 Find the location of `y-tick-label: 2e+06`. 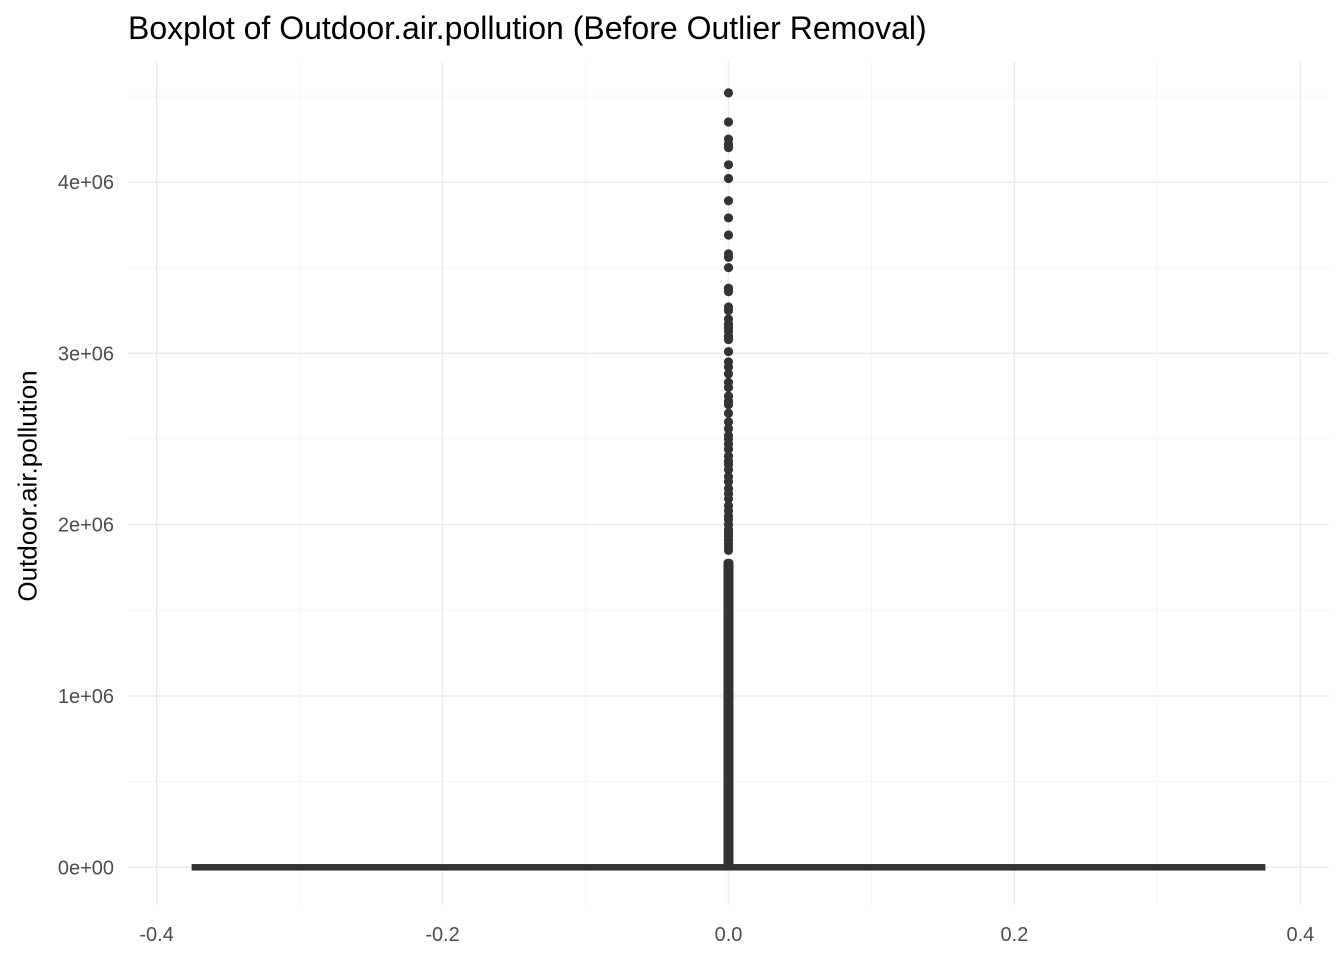

y-tick-label: 2e+06 is located at coordinates (86, 526).